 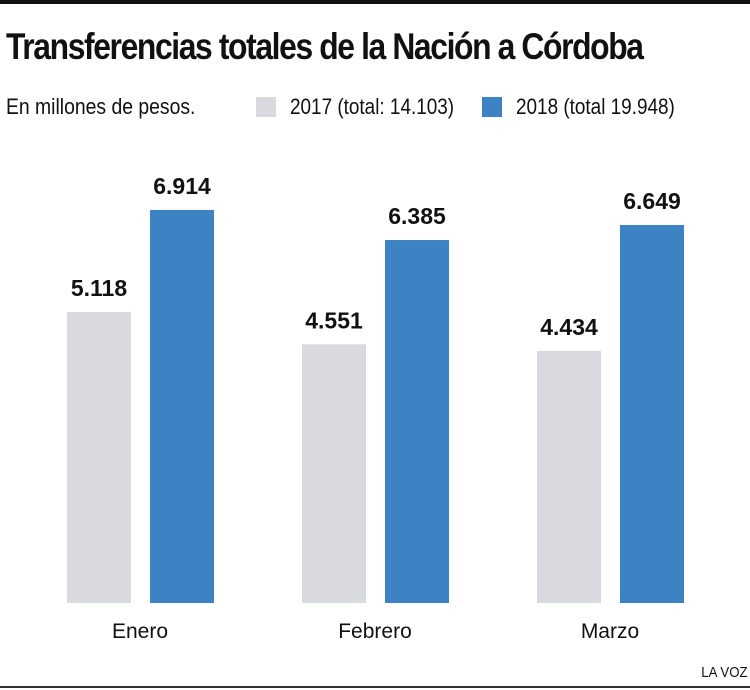 I want to click on legend-item-2017: 2017 (total: 14.103), so click(x=368, y=107).